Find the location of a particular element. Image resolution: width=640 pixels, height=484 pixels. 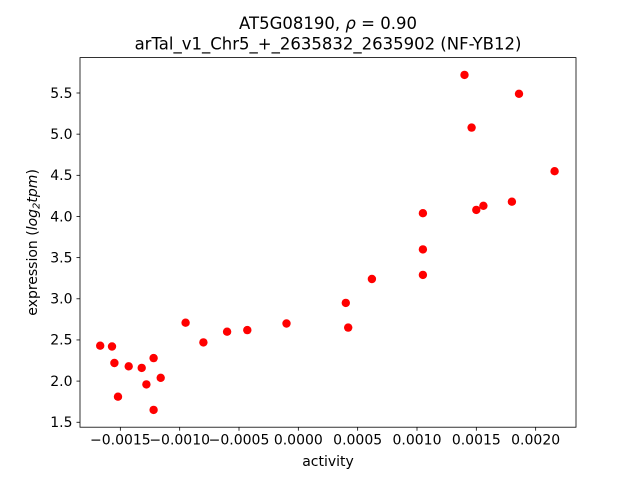

ylabel-suffix: ) is located at coordinates (33, 171).